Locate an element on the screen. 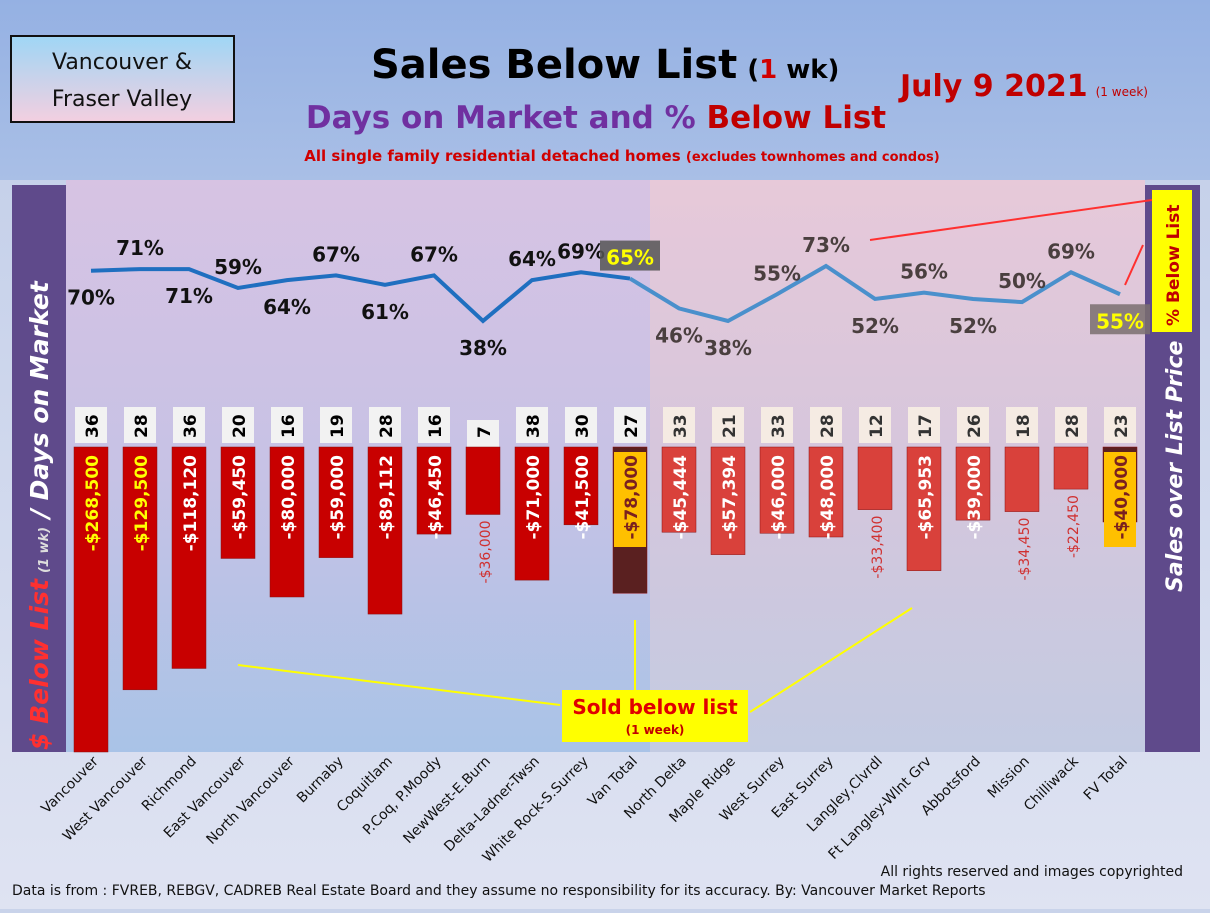 The width and height of the screenshot is (1210, 913). percent-label: 46% is located at coordinates (679, 335).